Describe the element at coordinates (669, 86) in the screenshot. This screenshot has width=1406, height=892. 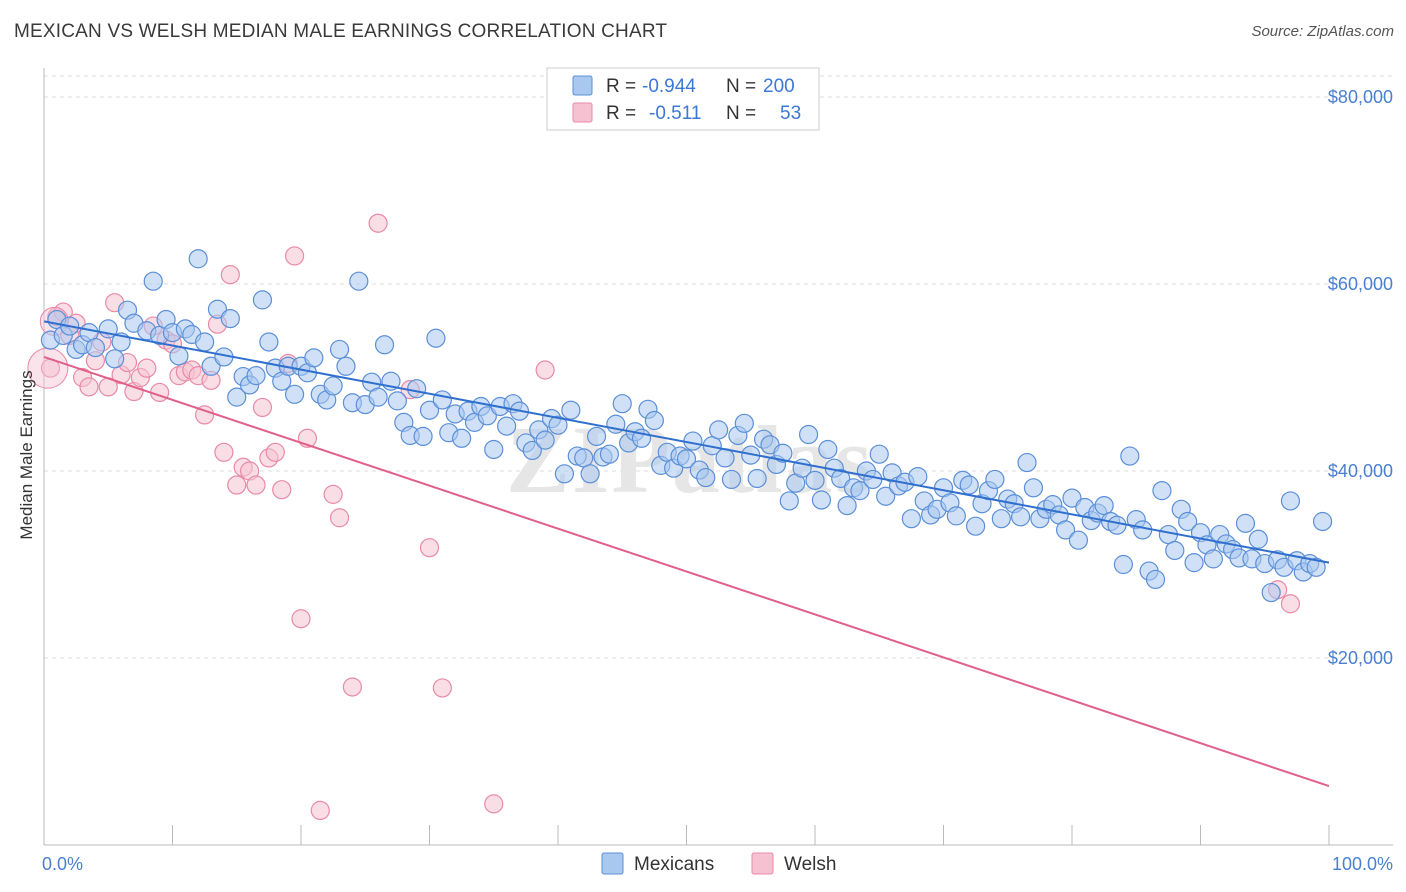
I see `legend-r-value-1: -0.944` at that location.